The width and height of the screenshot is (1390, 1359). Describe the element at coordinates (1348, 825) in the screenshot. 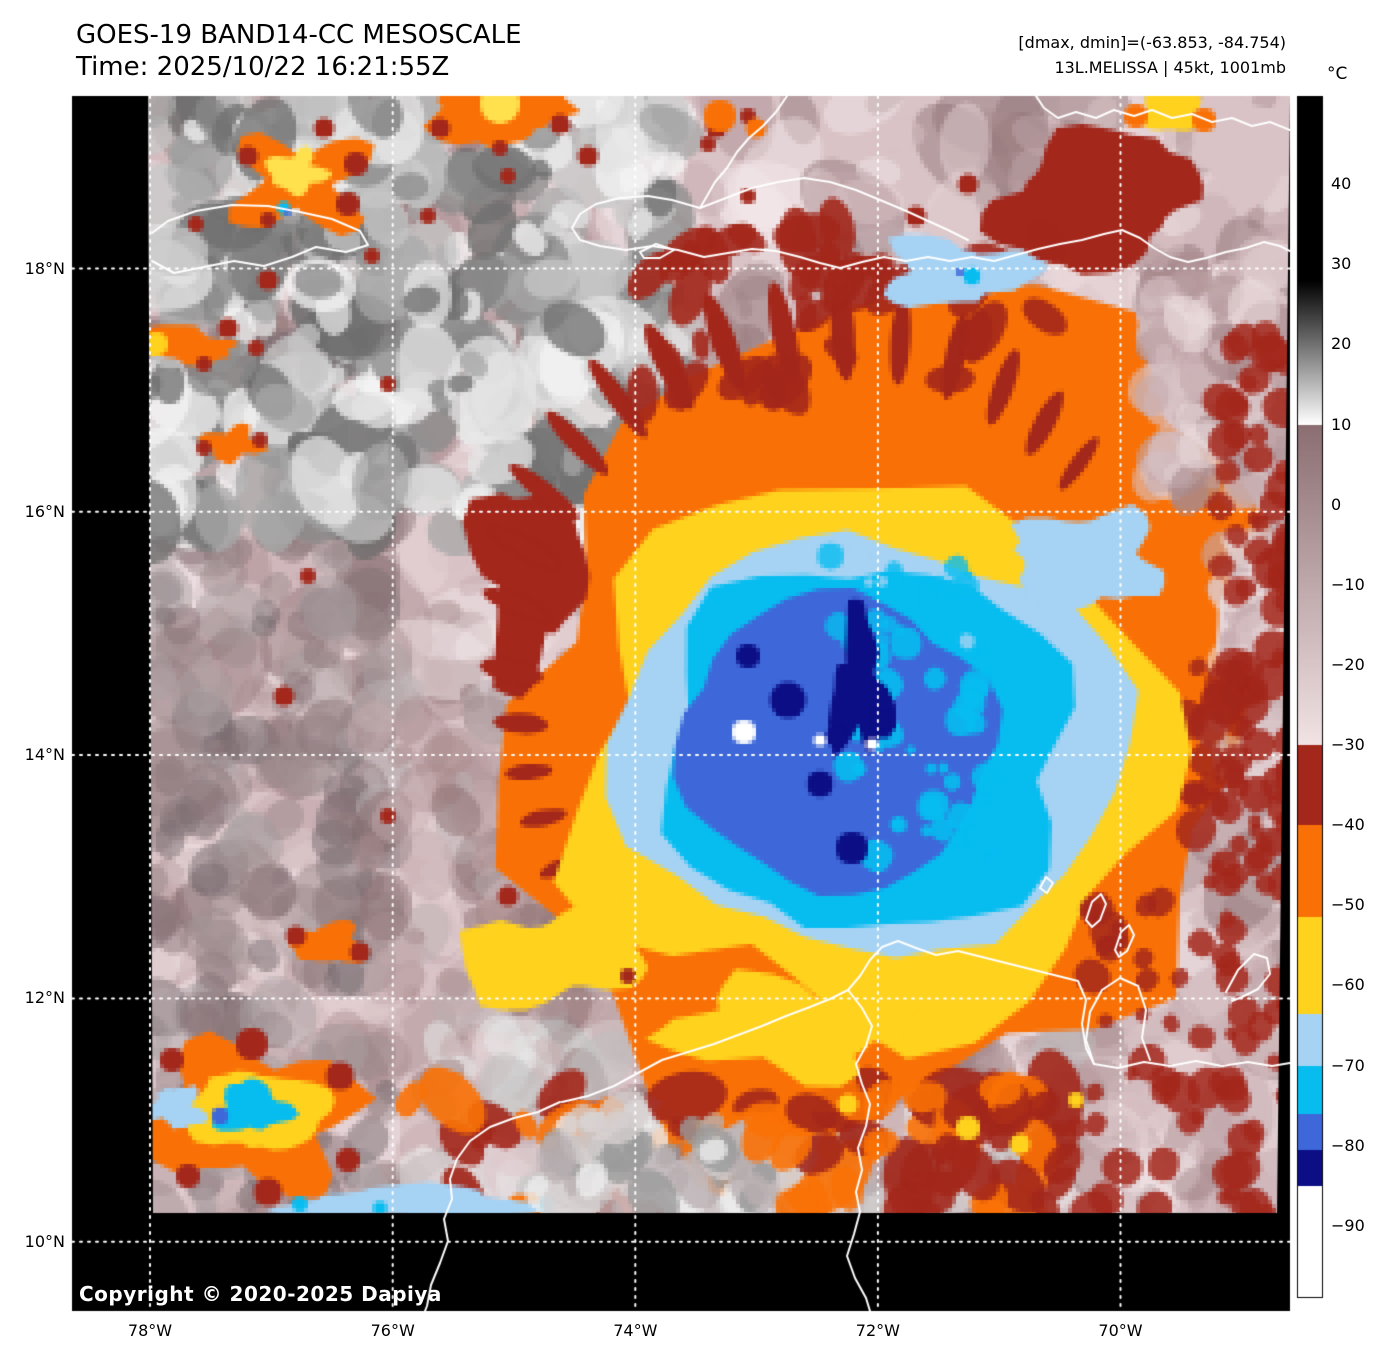

I see `colorbar-tick-−40: −40` at that location.